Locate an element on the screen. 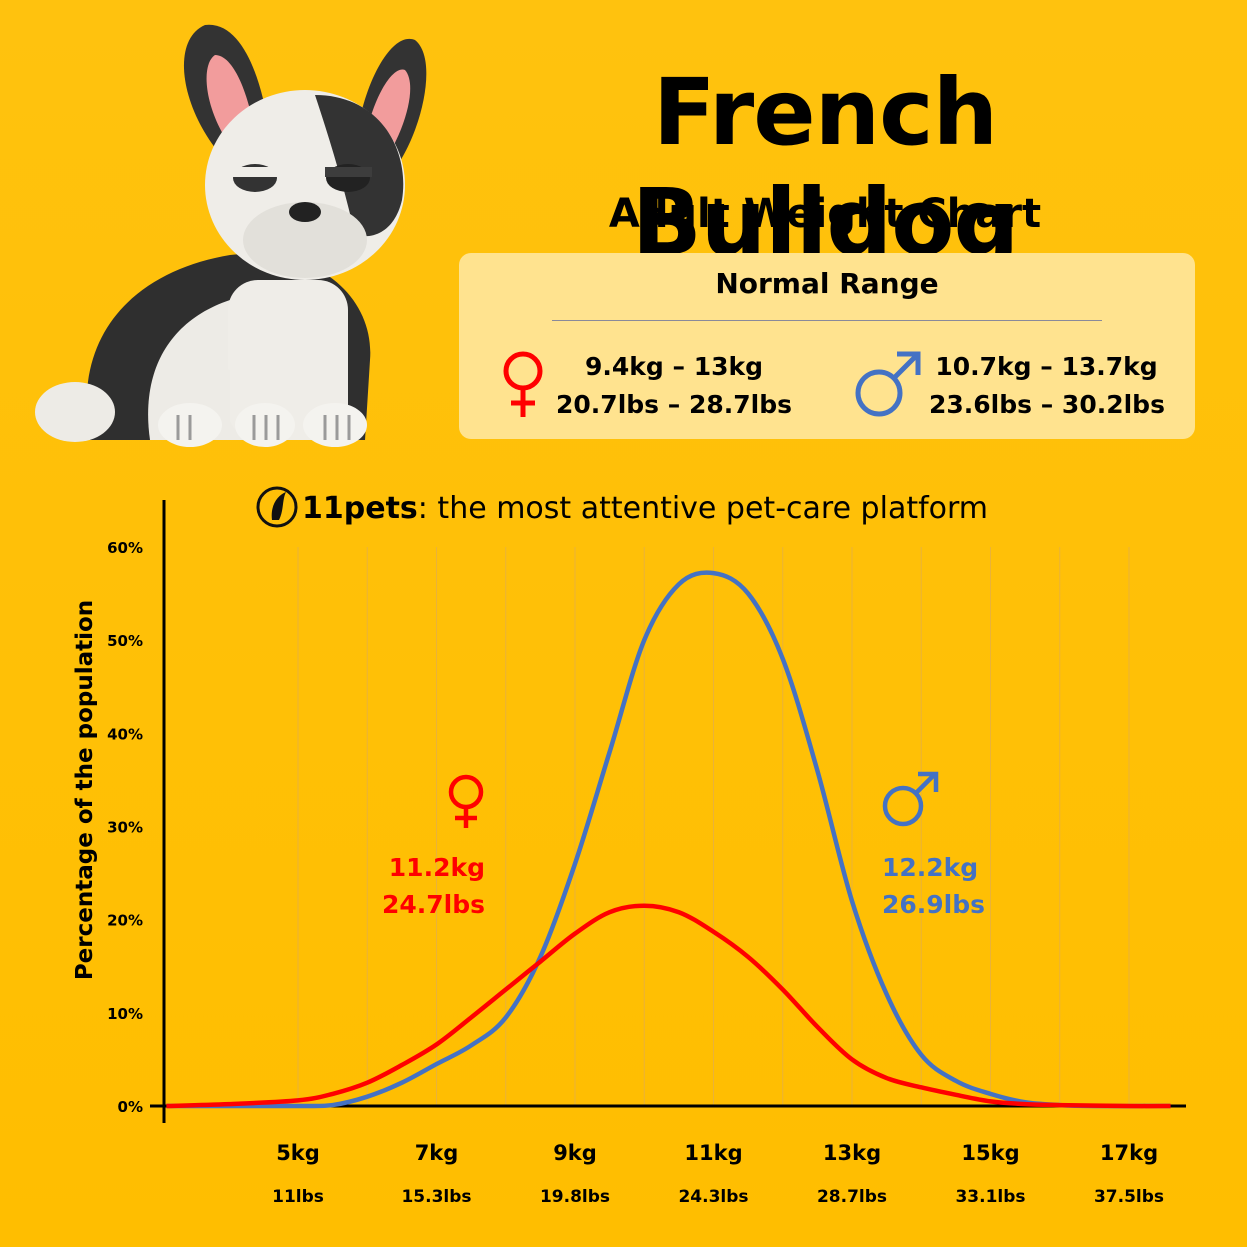 Image resolution: width=1247 pixels, height=1247 pixels. male-range: 10.7kg – 13.7kg 23.6lbs – 30.2lbs is located at coordinates (1047, 386).